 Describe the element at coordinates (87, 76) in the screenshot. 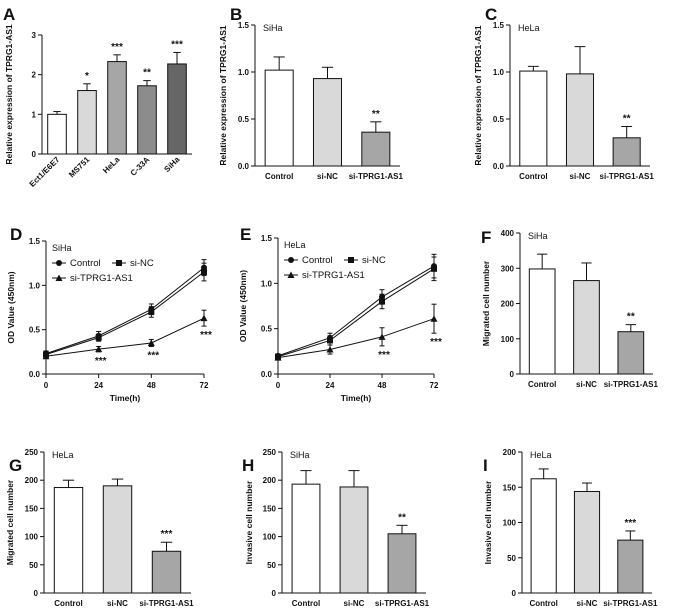

I see `significance-marker: *` at that location.